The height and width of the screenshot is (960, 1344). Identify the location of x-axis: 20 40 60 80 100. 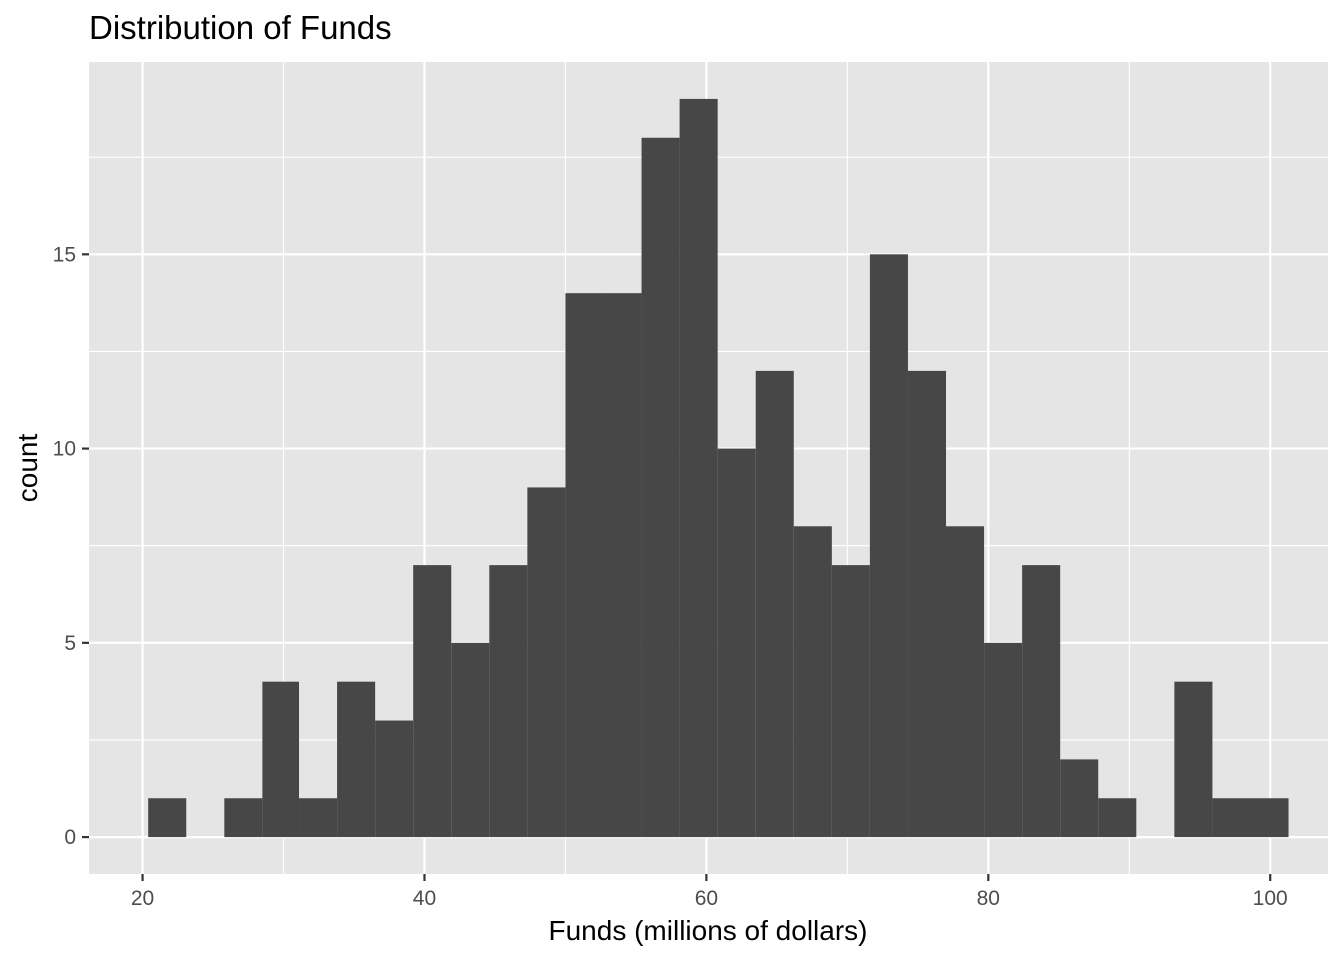
(709, 892).